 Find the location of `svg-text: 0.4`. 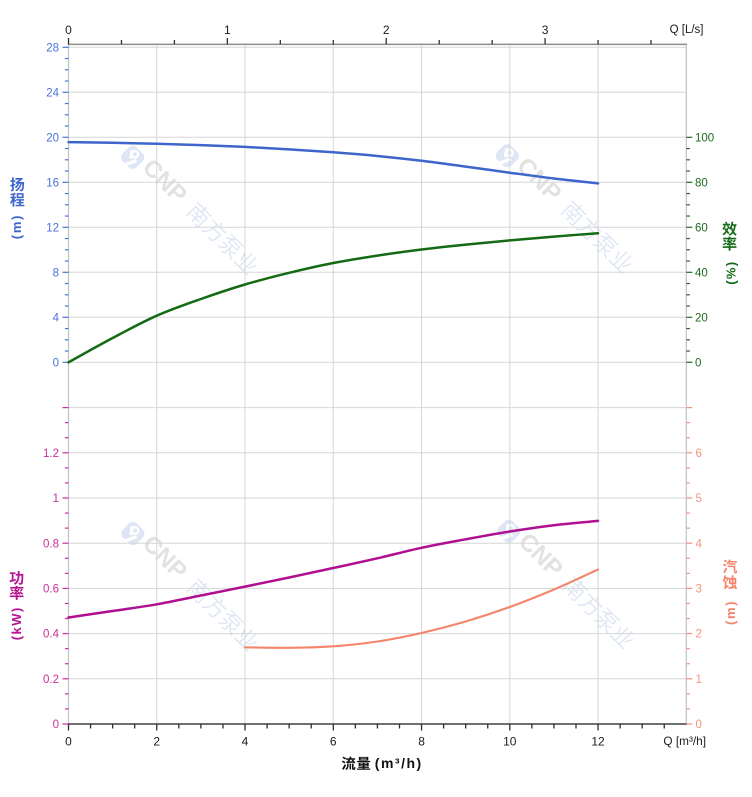

svg-text: 0.4 is located at coordinates (51, 635).